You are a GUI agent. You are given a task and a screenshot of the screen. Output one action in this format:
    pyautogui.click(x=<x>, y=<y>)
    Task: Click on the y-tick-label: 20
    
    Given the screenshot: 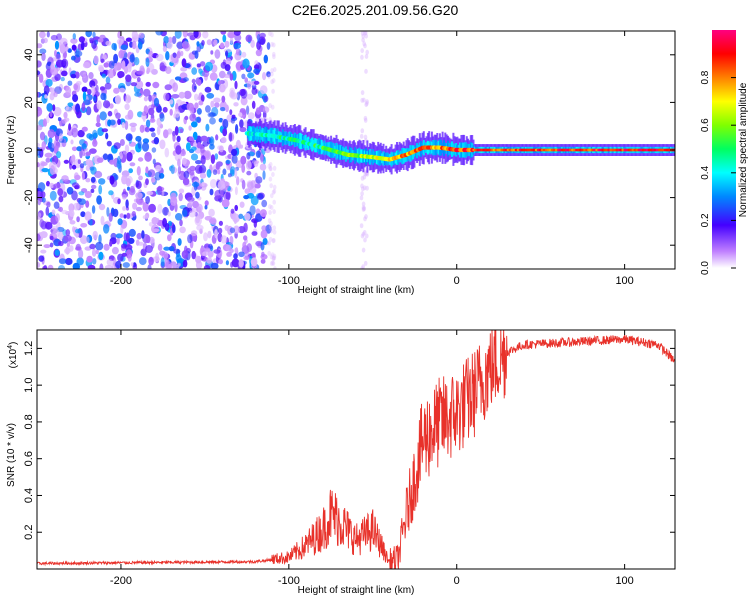 What is the action you would take?
    pyautogui.click(x=29, y=102)
    